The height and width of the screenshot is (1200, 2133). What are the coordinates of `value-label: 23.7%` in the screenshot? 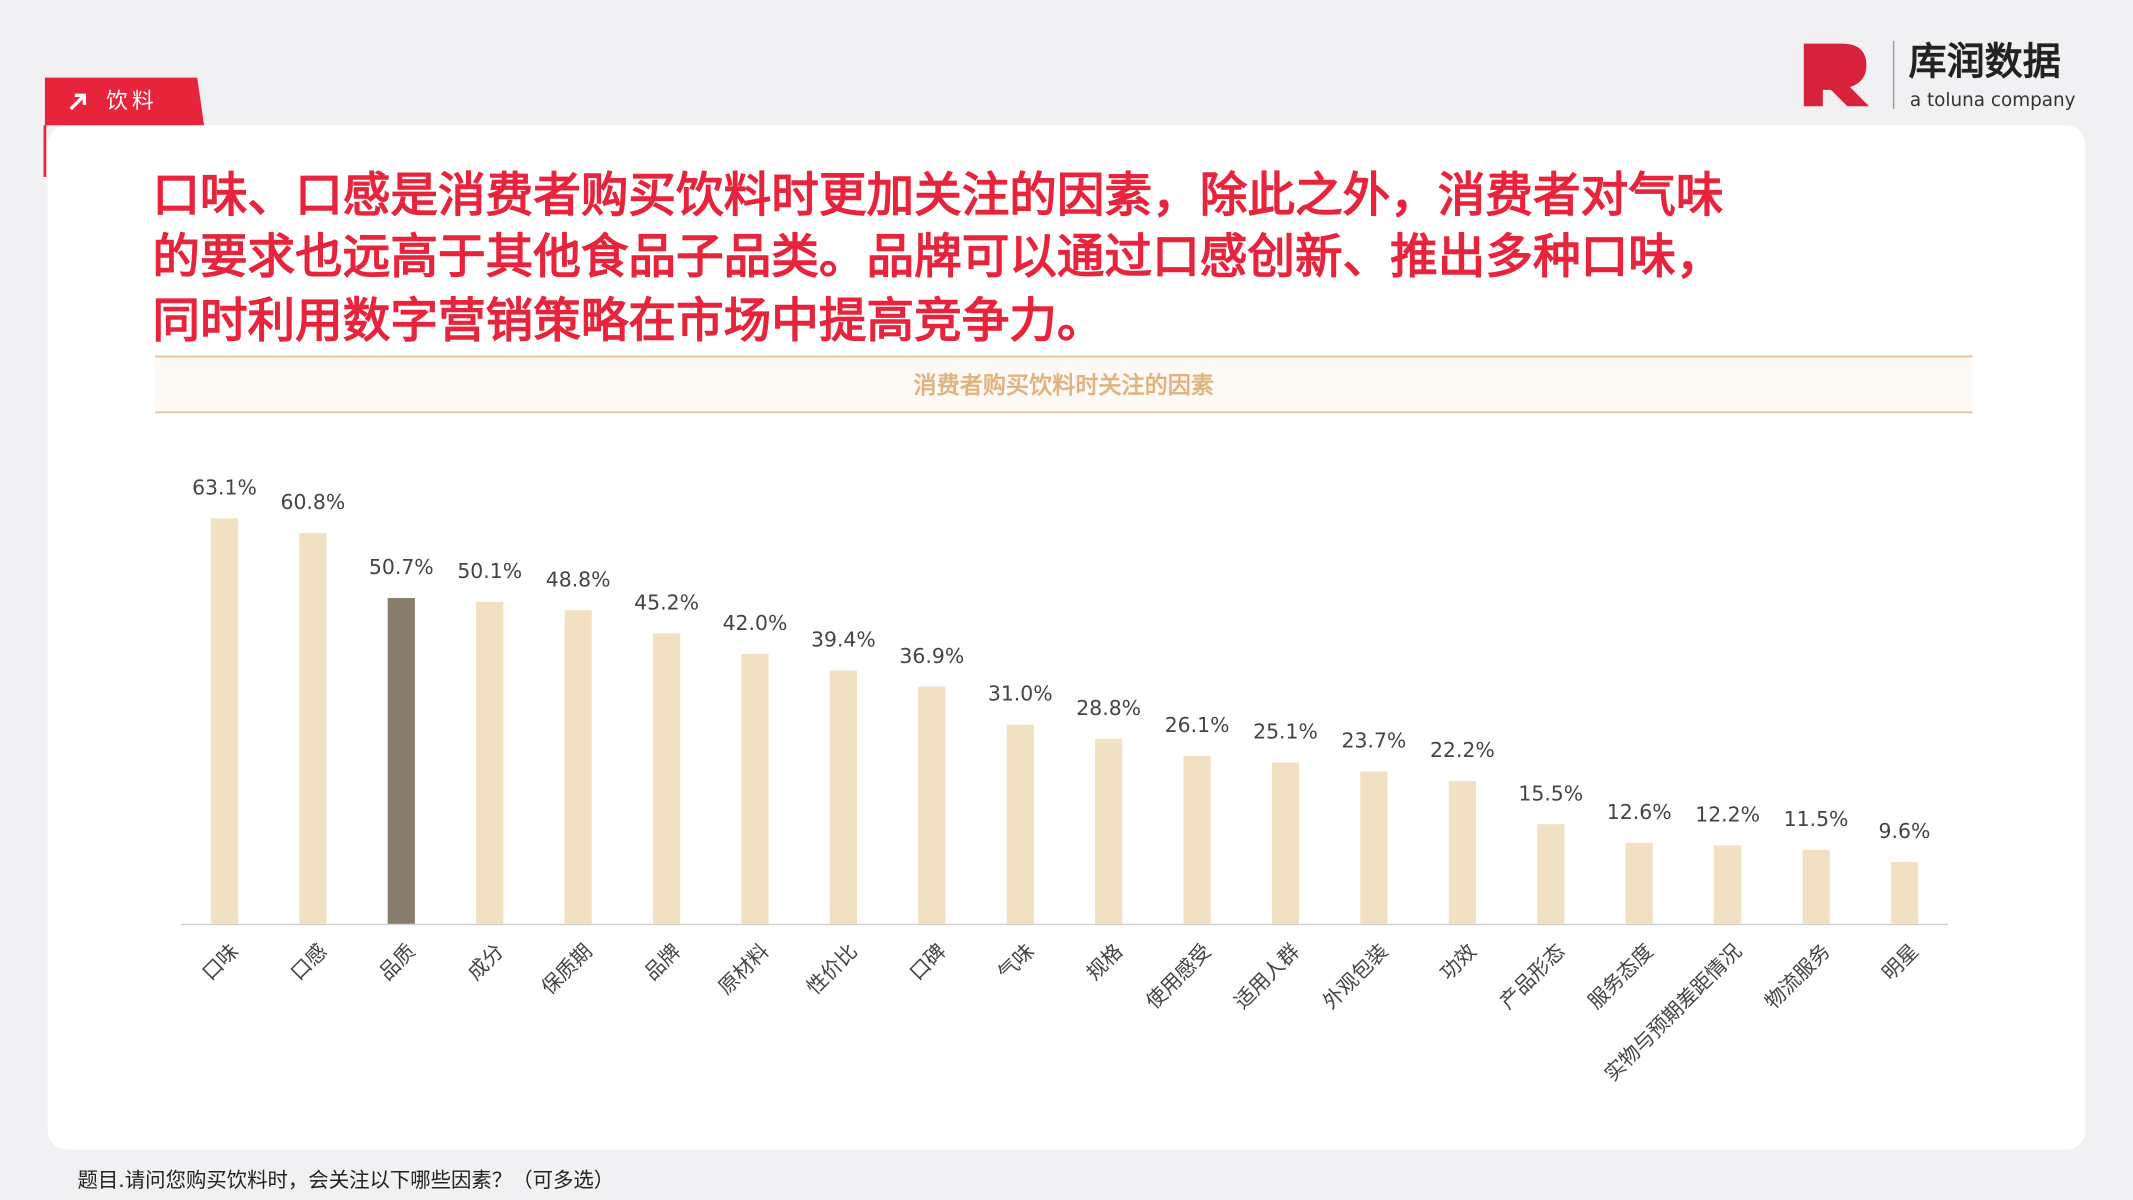 It's located at (1374, 741).